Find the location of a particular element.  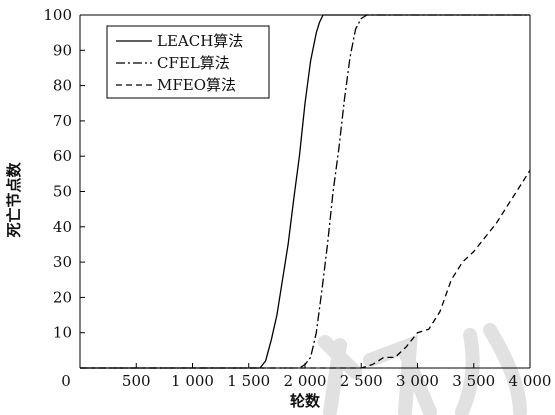

legend-label-2: CFEL算法 is located at coordinates (193, 63).